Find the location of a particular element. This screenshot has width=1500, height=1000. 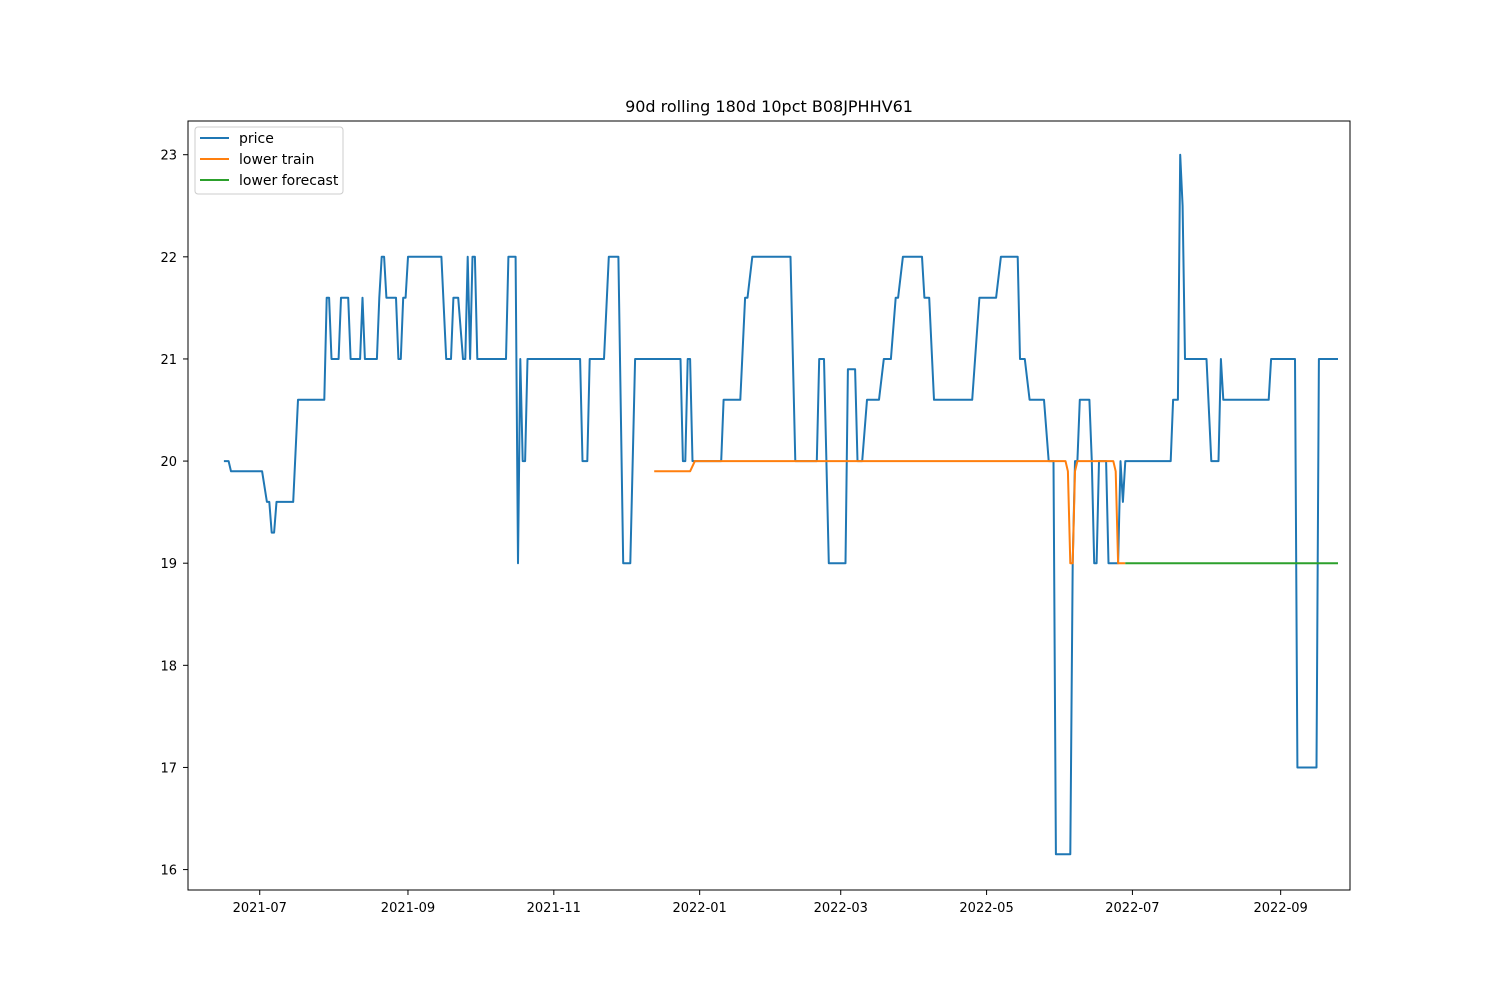

y-tick-label: 17 is located at coordinates (168, 768).